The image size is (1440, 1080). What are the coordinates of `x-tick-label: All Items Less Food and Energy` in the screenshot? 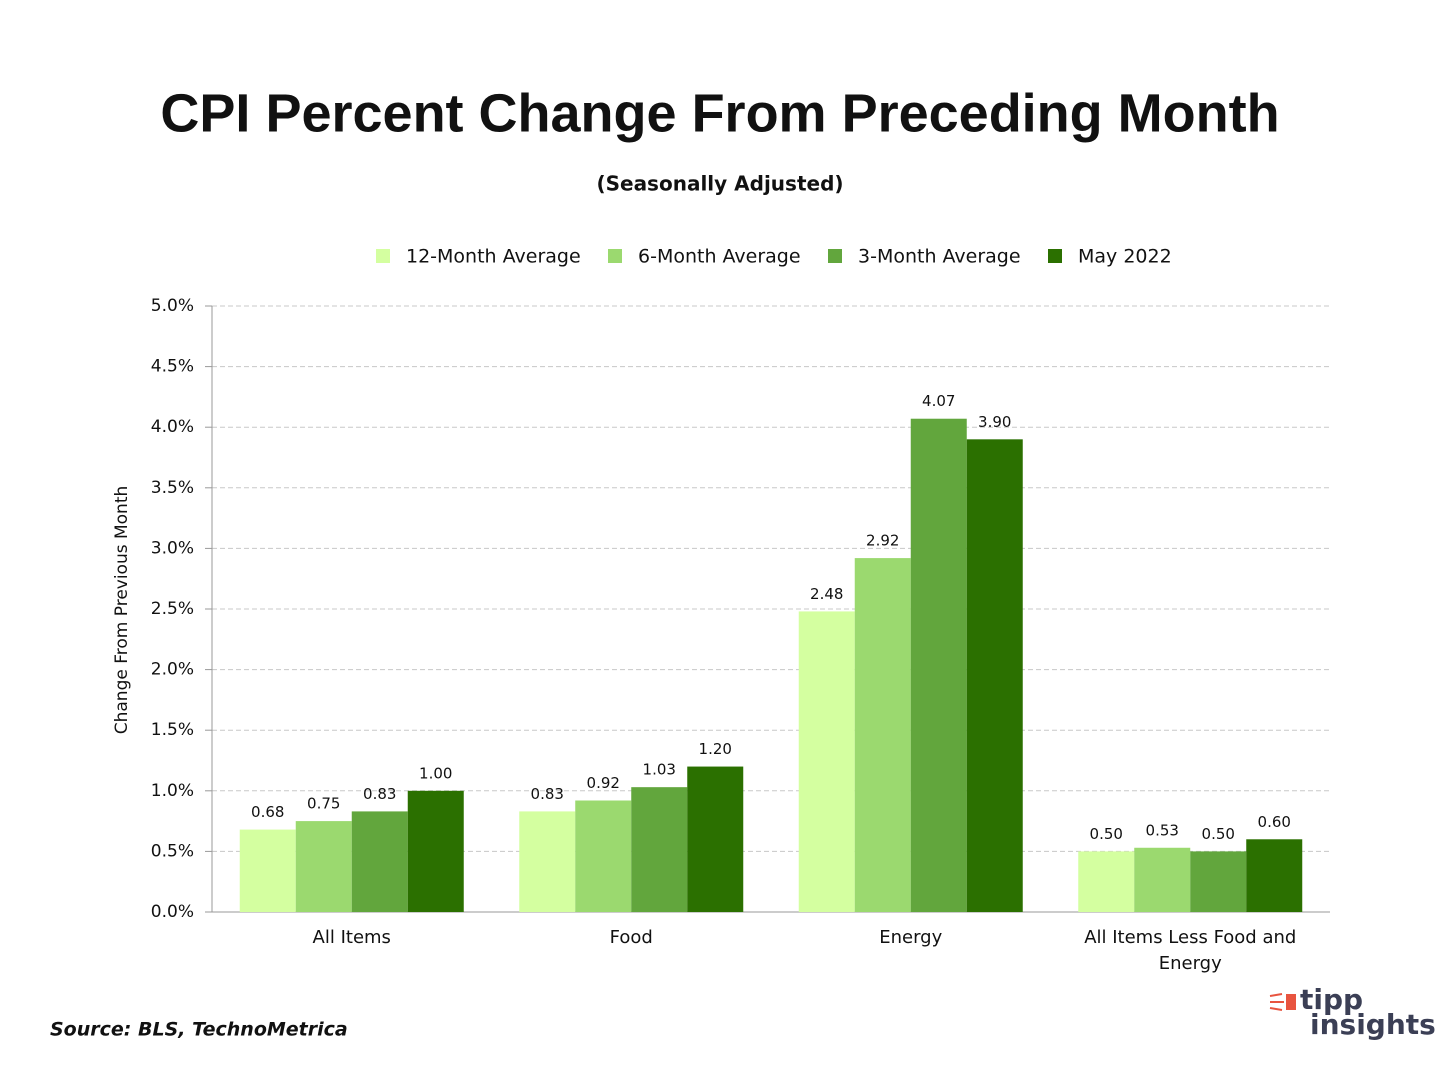 It's located at (1190, 950).